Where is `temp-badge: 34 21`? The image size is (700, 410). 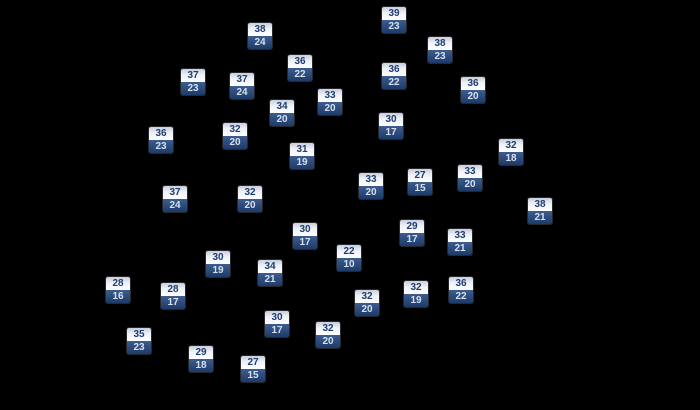 temp-badge: 34 21 is located at coordinates (270, 273).